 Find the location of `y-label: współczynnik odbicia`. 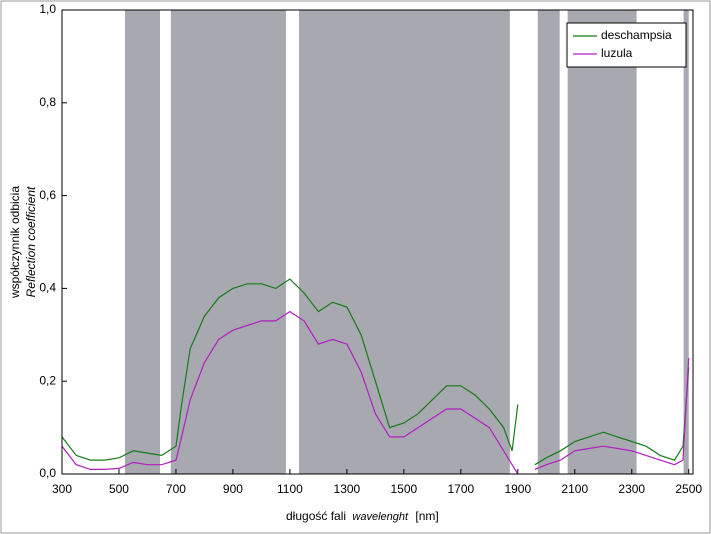

y-label: współczynnik odbicia is located at coordinates (15, 242).